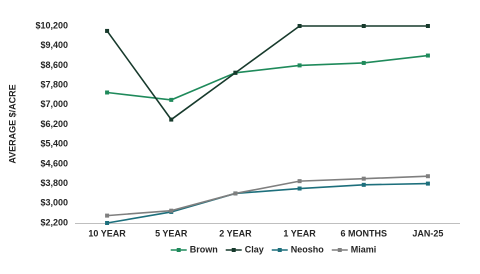 The width and height of the screenshot is (480, 274). What do you see at coordinates (54, 124) in the screenshot?
I see `y-tick-label: $6,200` at bounding box center [54, 124].